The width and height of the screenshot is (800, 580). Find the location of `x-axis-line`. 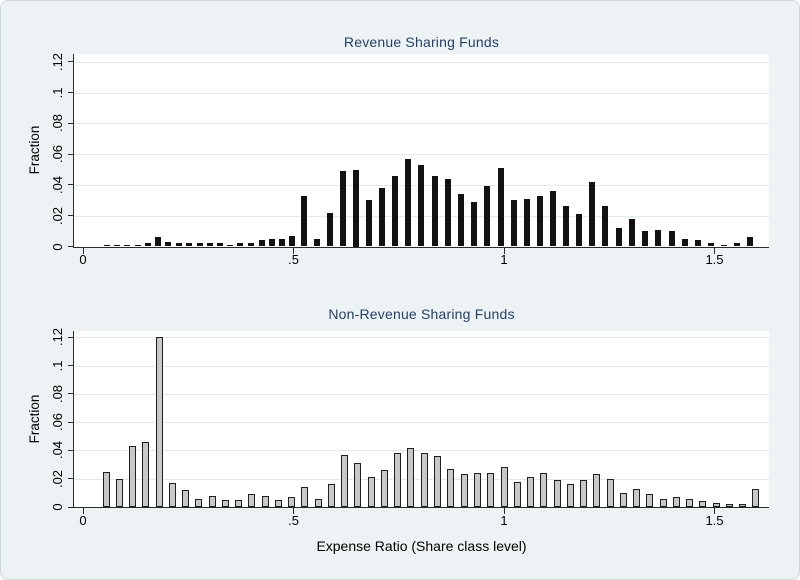

x-axis-line is located at coordinates (421, 247).